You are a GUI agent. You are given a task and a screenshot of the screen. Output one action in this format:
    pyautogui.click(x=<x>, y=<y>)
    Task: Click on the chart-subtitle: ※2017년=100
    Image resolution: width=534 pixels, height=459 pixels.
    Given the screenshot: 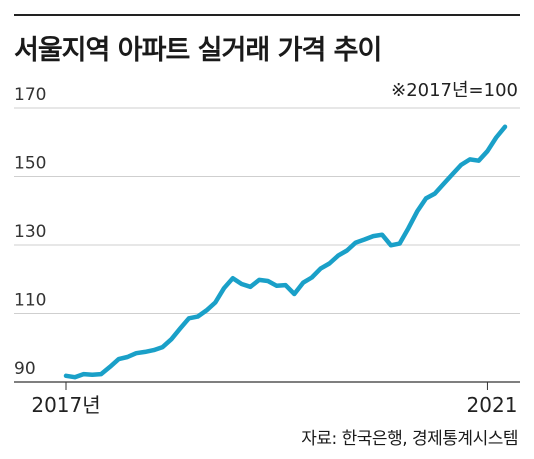 What is the action you would take?
    pyautogui.click(x=454, y=90)
    